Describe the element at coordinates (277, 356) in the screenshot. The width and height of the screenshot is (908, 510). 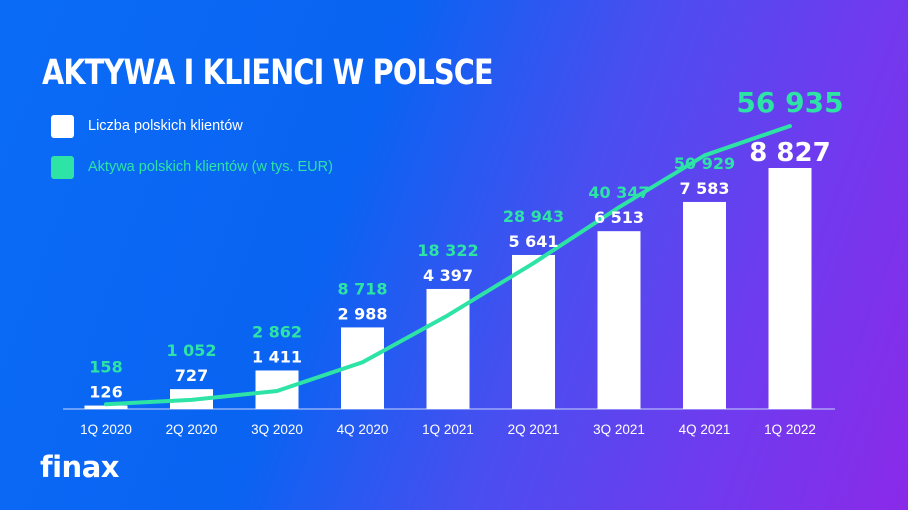
I see `bar-value-label: 1 411` at that location.